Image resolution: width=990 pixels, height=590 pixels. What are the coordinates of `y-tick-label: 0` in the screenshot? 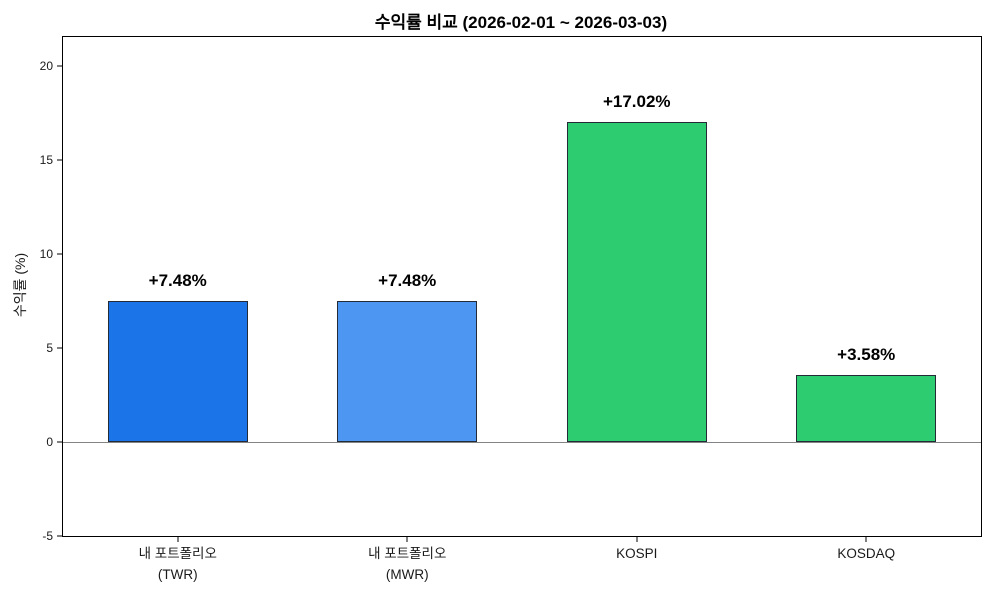 It's located at (49, 442).